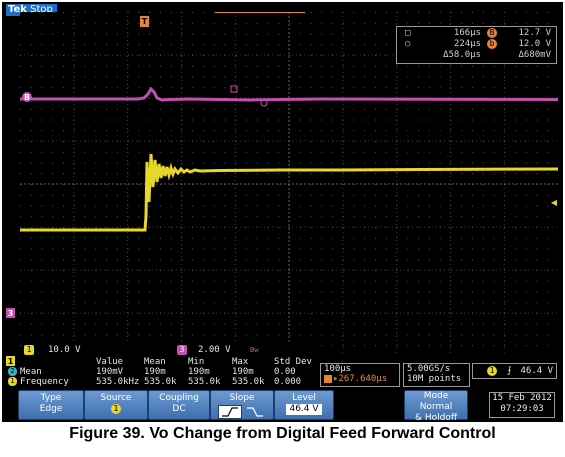 The height and width of the screenshot is (457, 565). I want to click on trigger-level-value: 46.4 V, so click(536, 371).